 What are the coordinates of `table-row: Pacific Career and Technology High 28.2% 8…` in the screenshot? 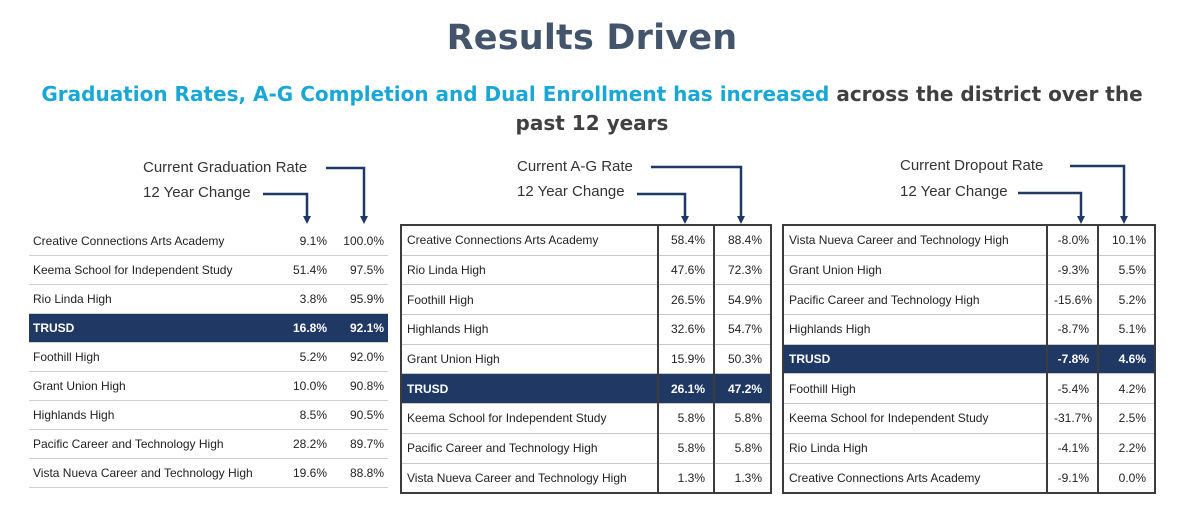 It's located at (208, 444).